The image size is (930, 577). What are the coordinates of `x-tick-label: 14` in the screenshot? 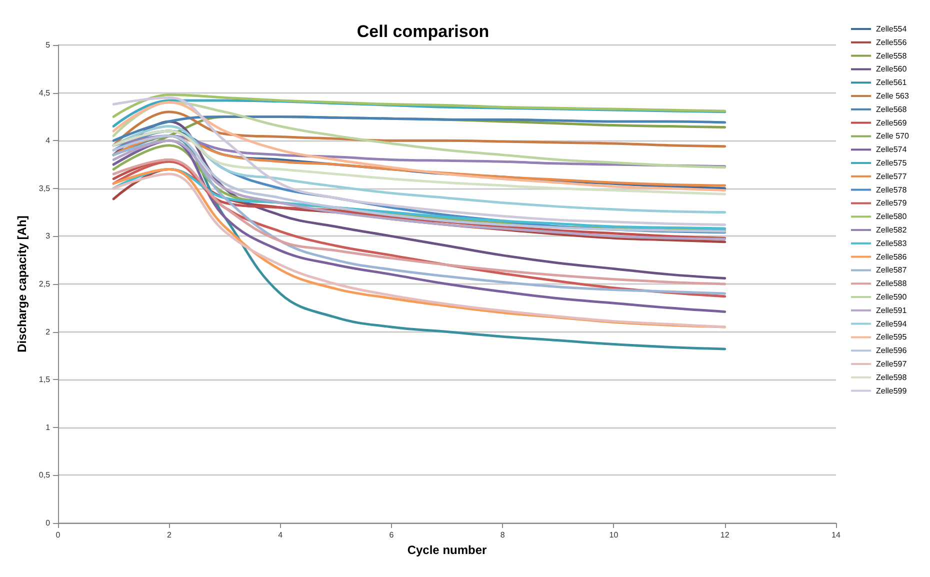 It's located at (836, 535).